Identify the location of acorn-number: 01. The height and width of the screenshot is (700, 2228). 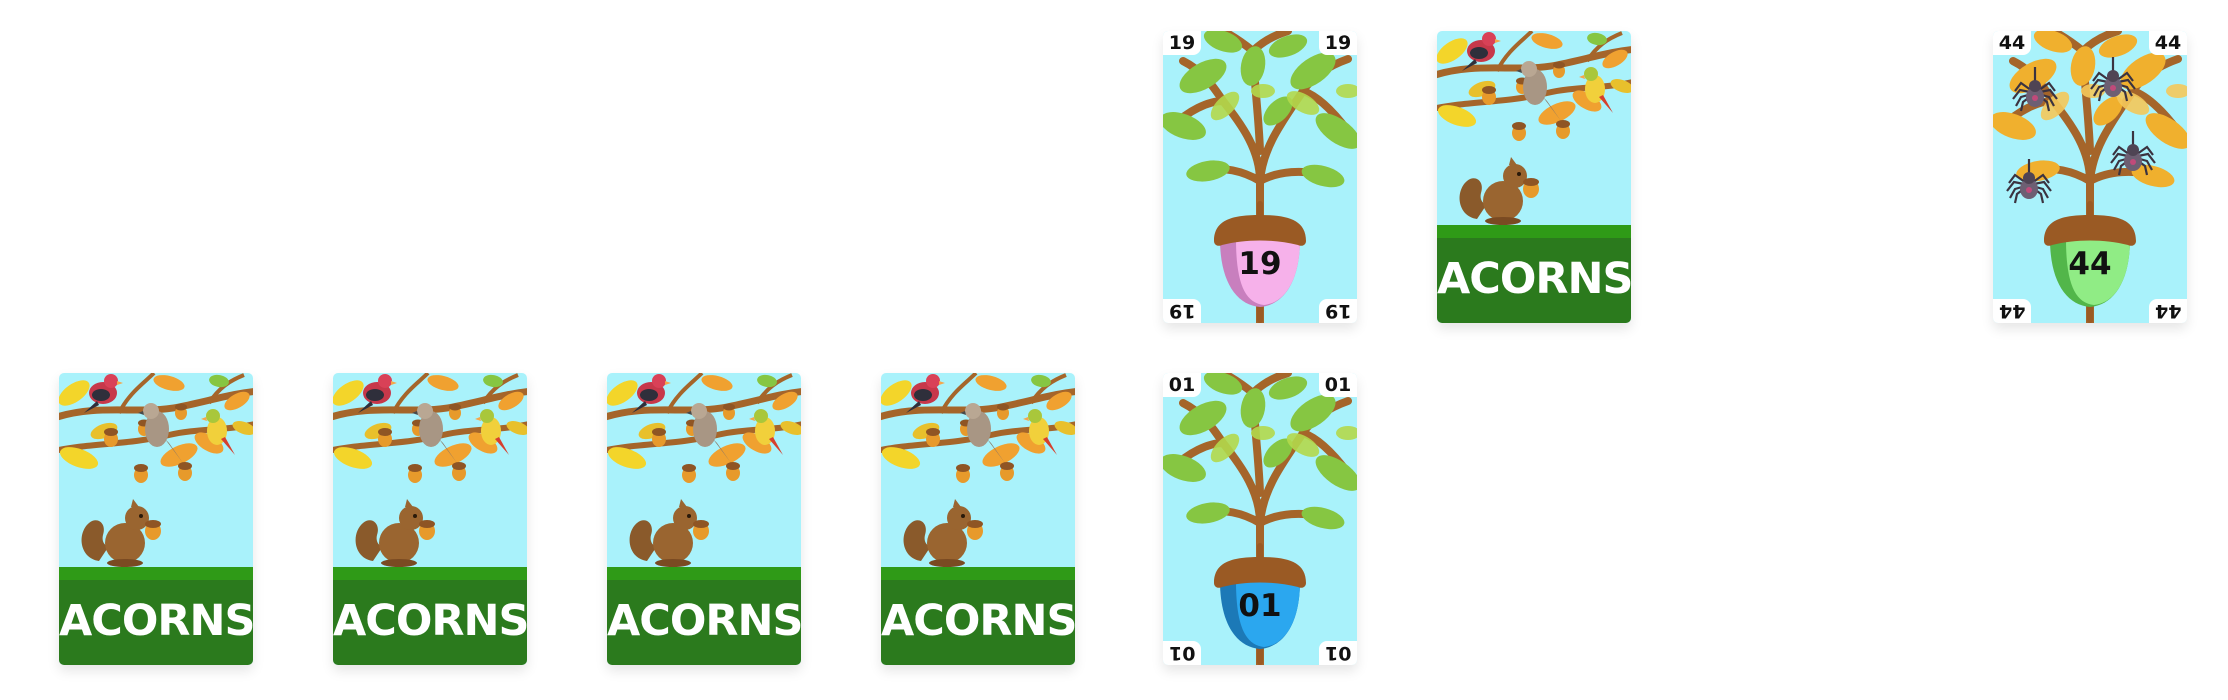
(1260, 606).